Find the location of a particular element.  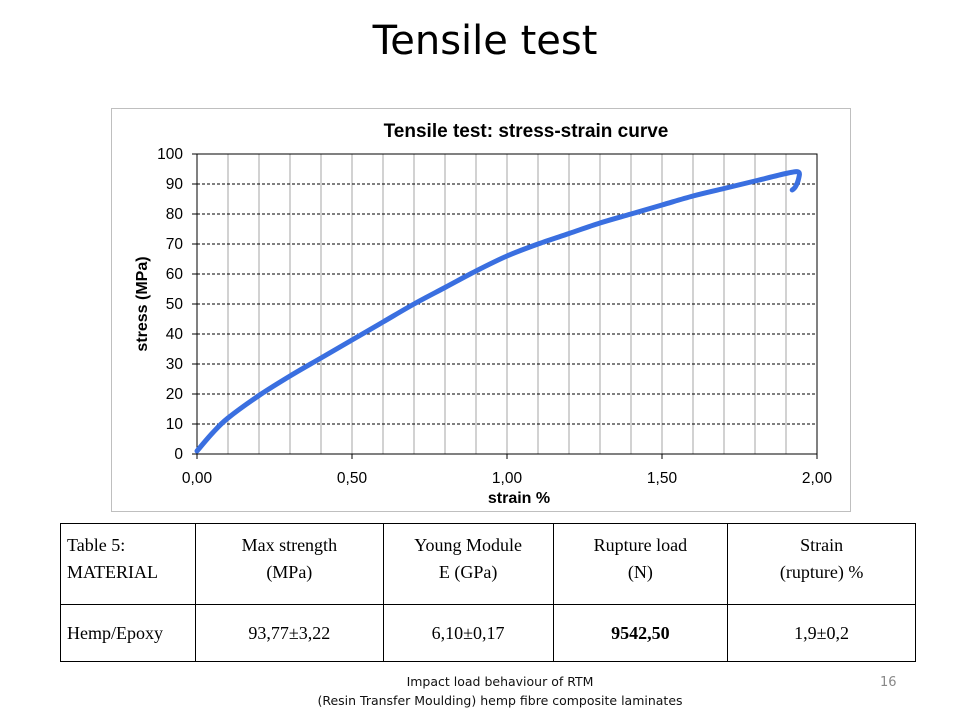

y-tick-label: 50 is located at coordinates (175, 304).